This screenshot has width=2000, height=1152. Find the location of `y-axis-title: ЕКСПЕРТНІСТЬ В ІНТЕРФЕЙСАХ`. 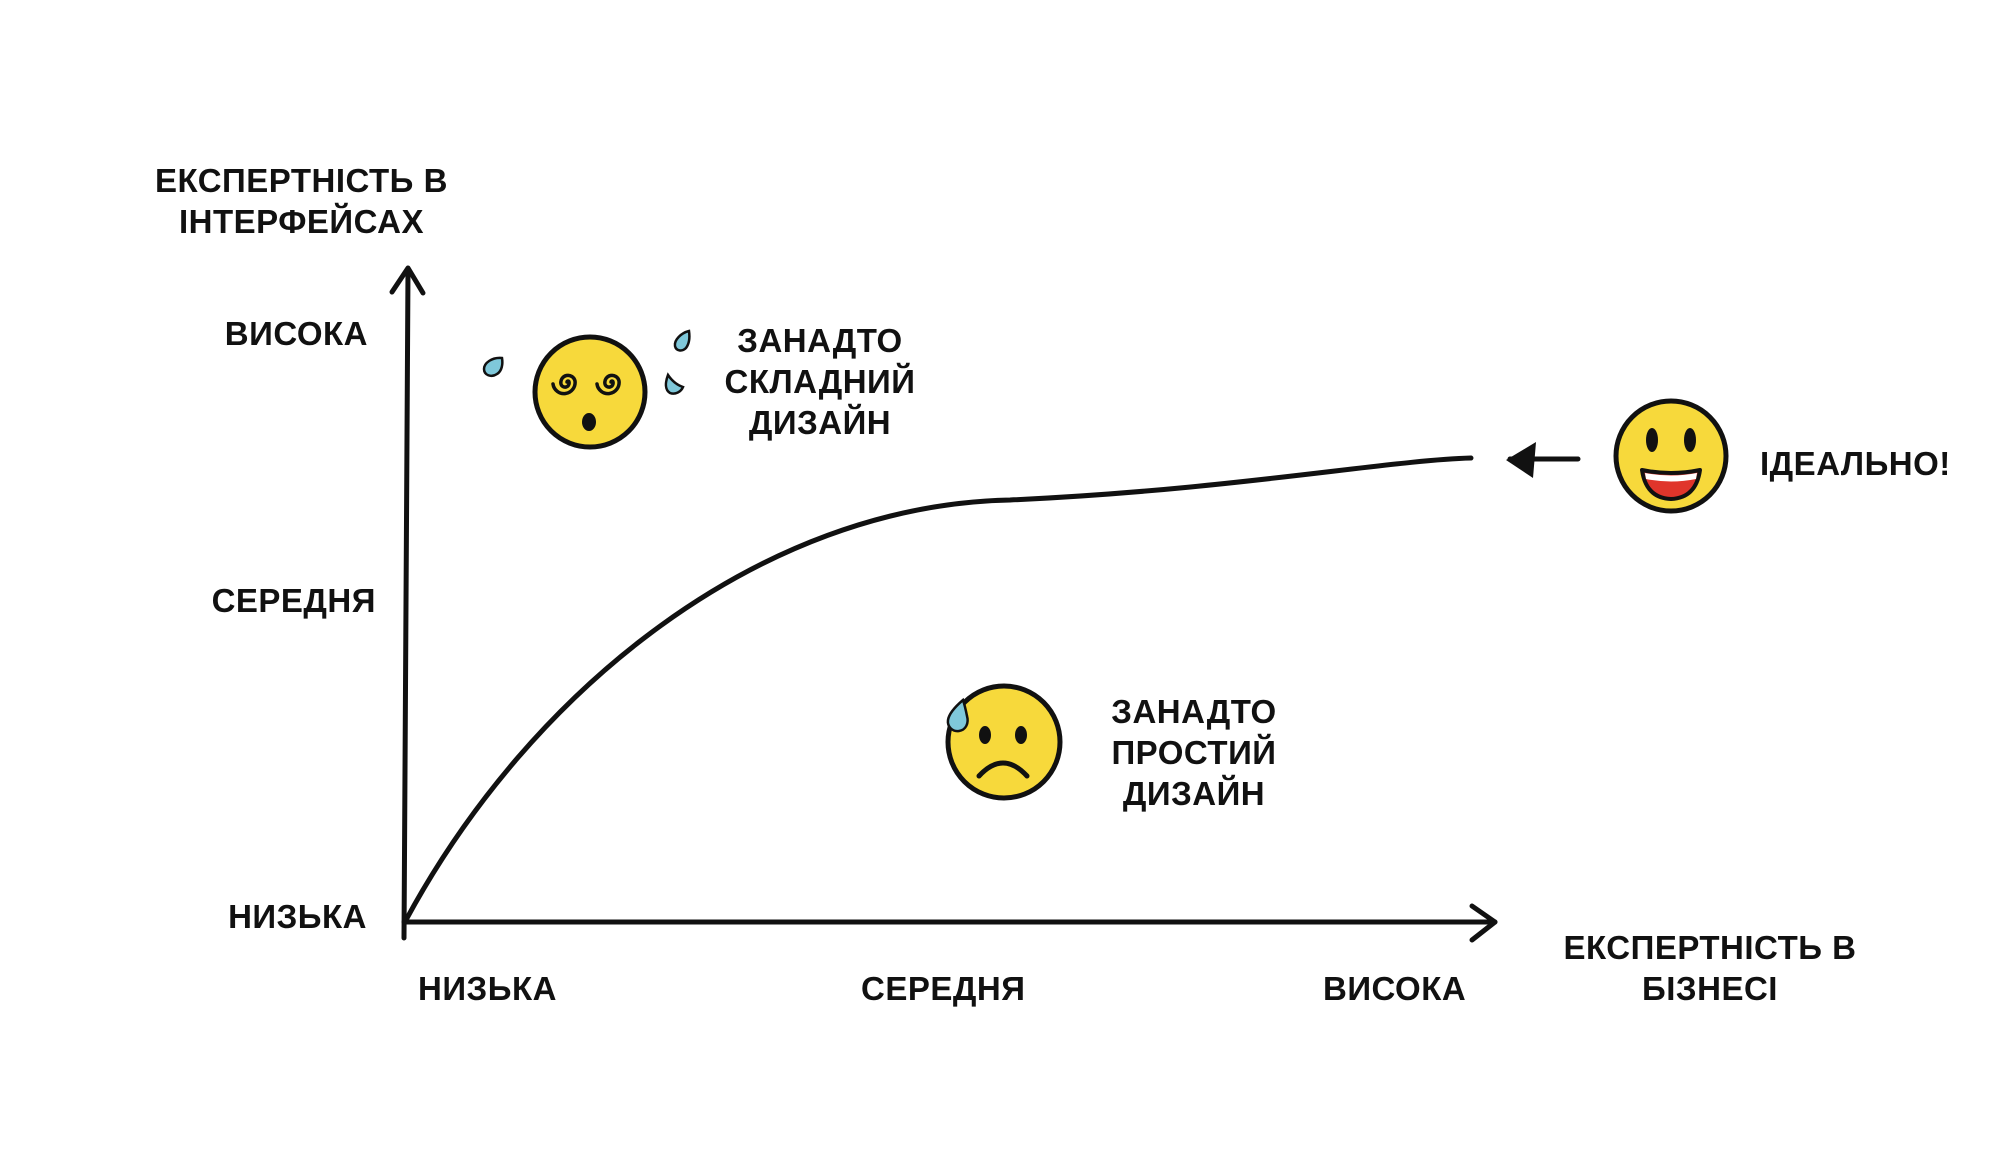

y-axis-title: ЕКСПЕРТНІСТЬ В ІНТЕРФЕЙСАХ is located at coordinates (301, 201).